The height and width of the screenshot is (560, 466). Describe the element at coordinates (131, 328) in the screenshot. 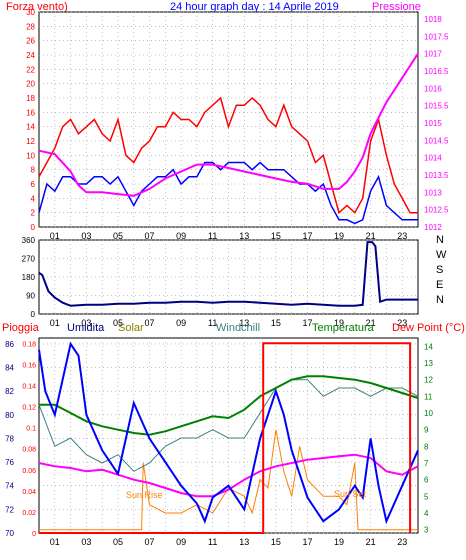

I see `solar-header: Solar` at that location.